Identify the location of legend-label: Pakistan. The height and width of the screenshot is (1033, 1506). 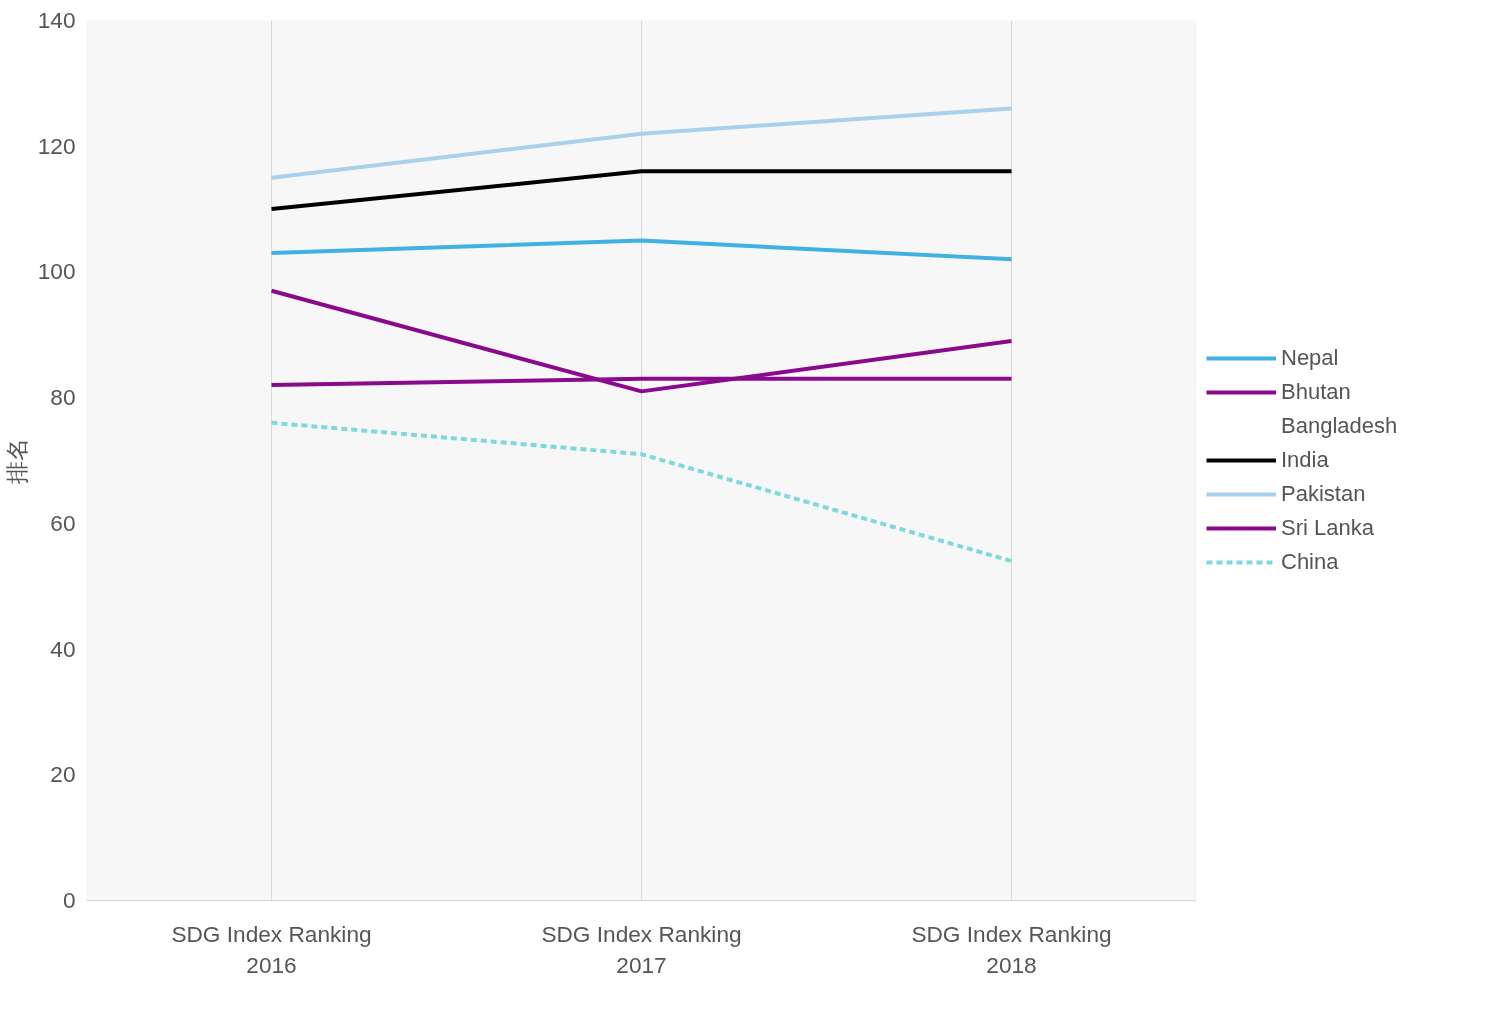
(1323, 494).